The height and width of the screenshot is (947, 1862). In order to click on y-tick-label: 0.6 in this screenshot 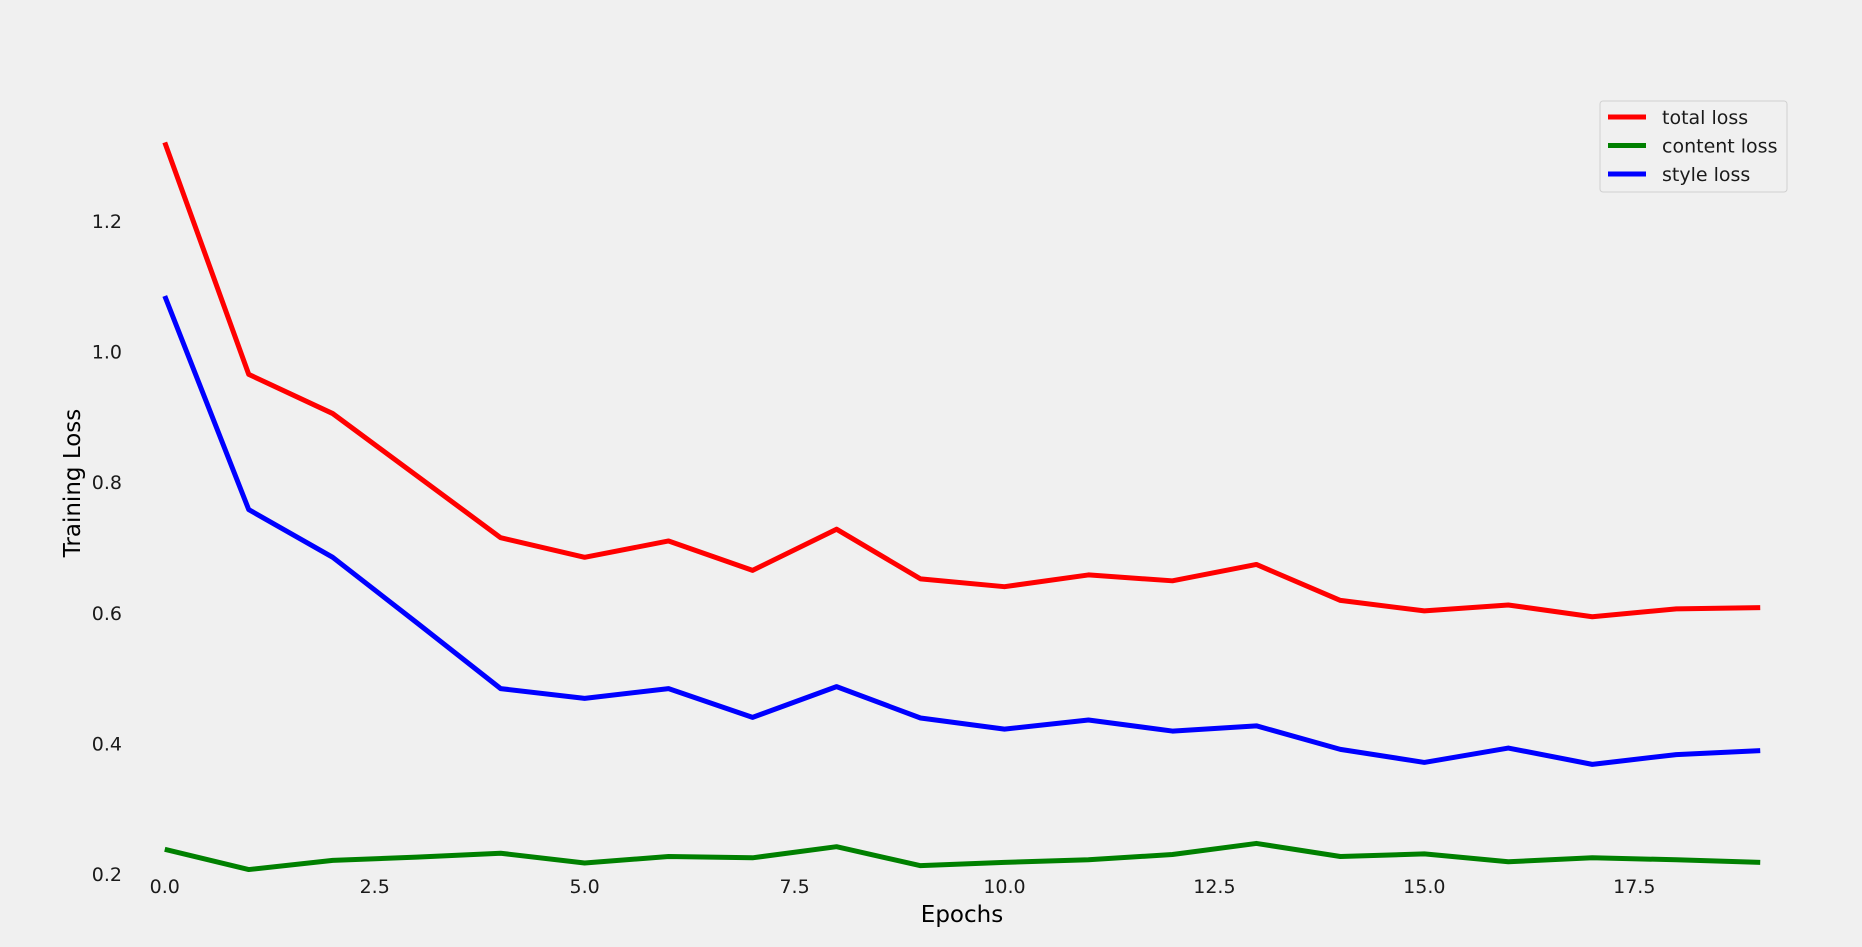, I will do `click(107, 614)`.